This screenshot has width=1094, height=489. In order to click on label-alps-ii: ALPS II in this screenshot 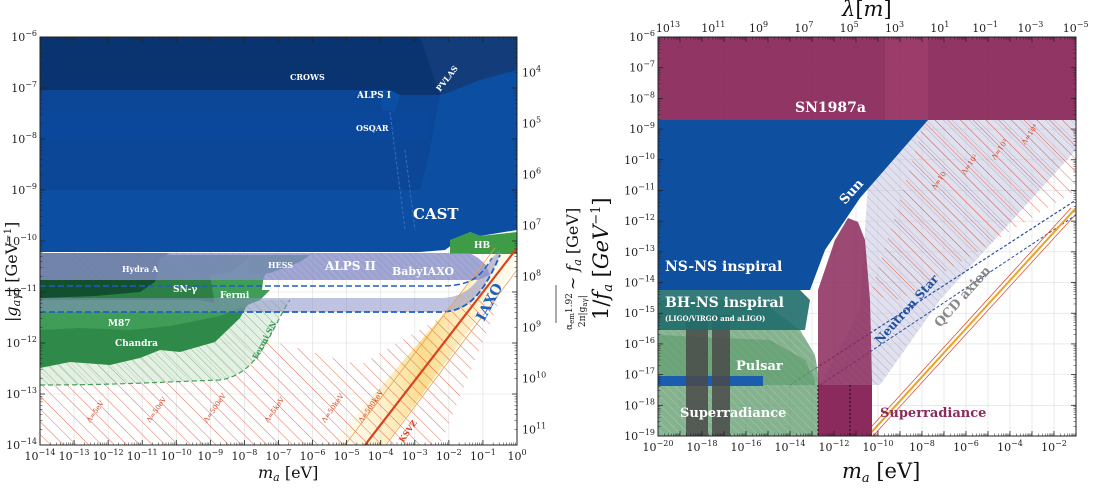, I will do `click(350, 266)`.